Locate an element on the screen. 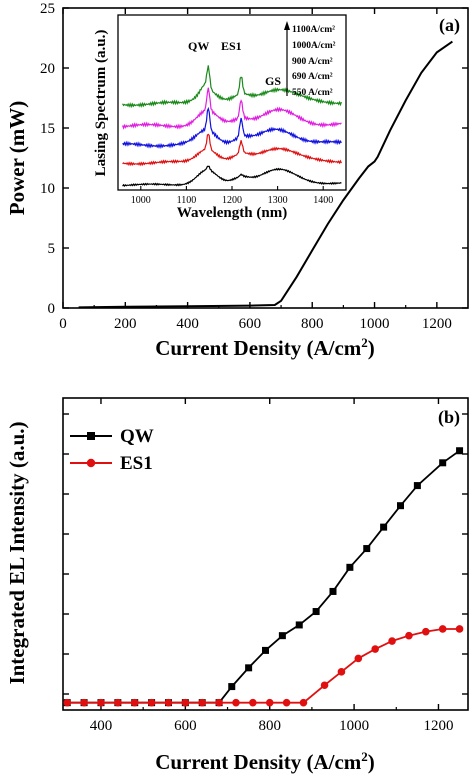 The image size is (474, 779). panel-b-label: (b) is located at coordinates (449, 417).